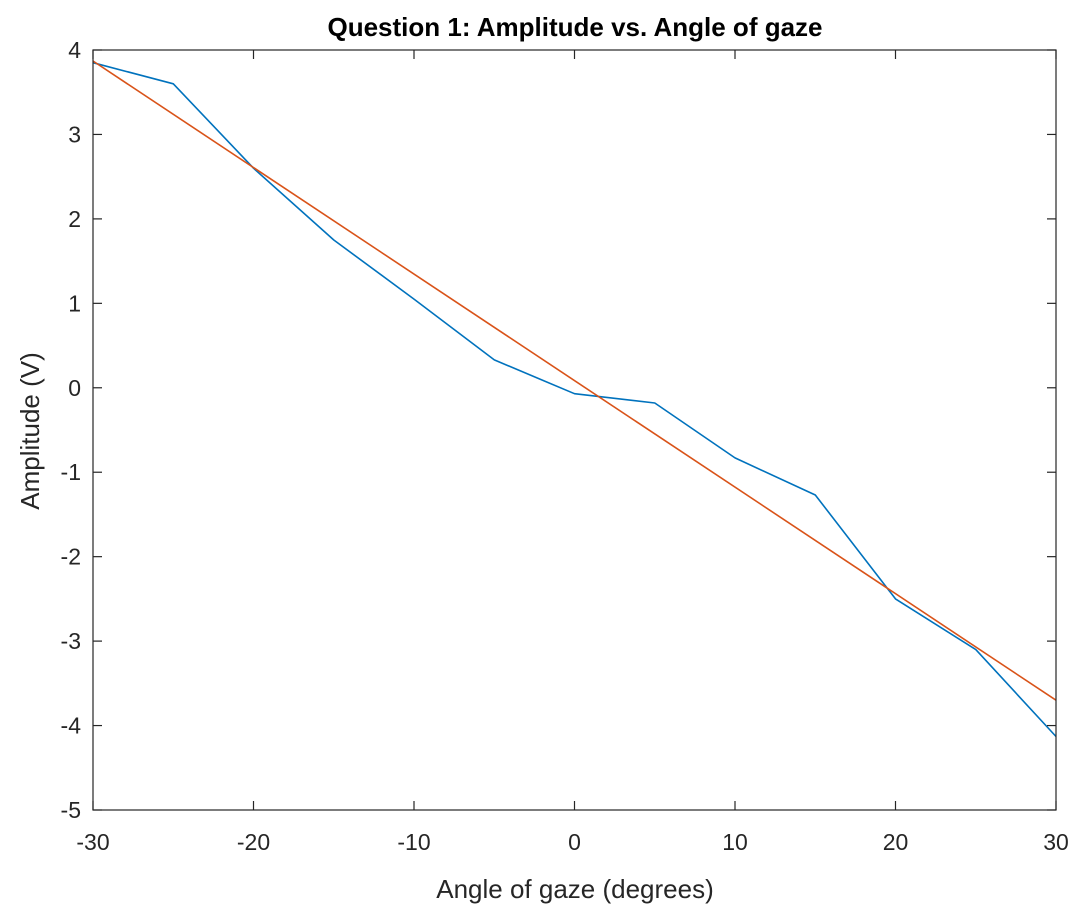 The image size is (1079, 911). I want to click on y-tick-label: -5, so click(71, 810).